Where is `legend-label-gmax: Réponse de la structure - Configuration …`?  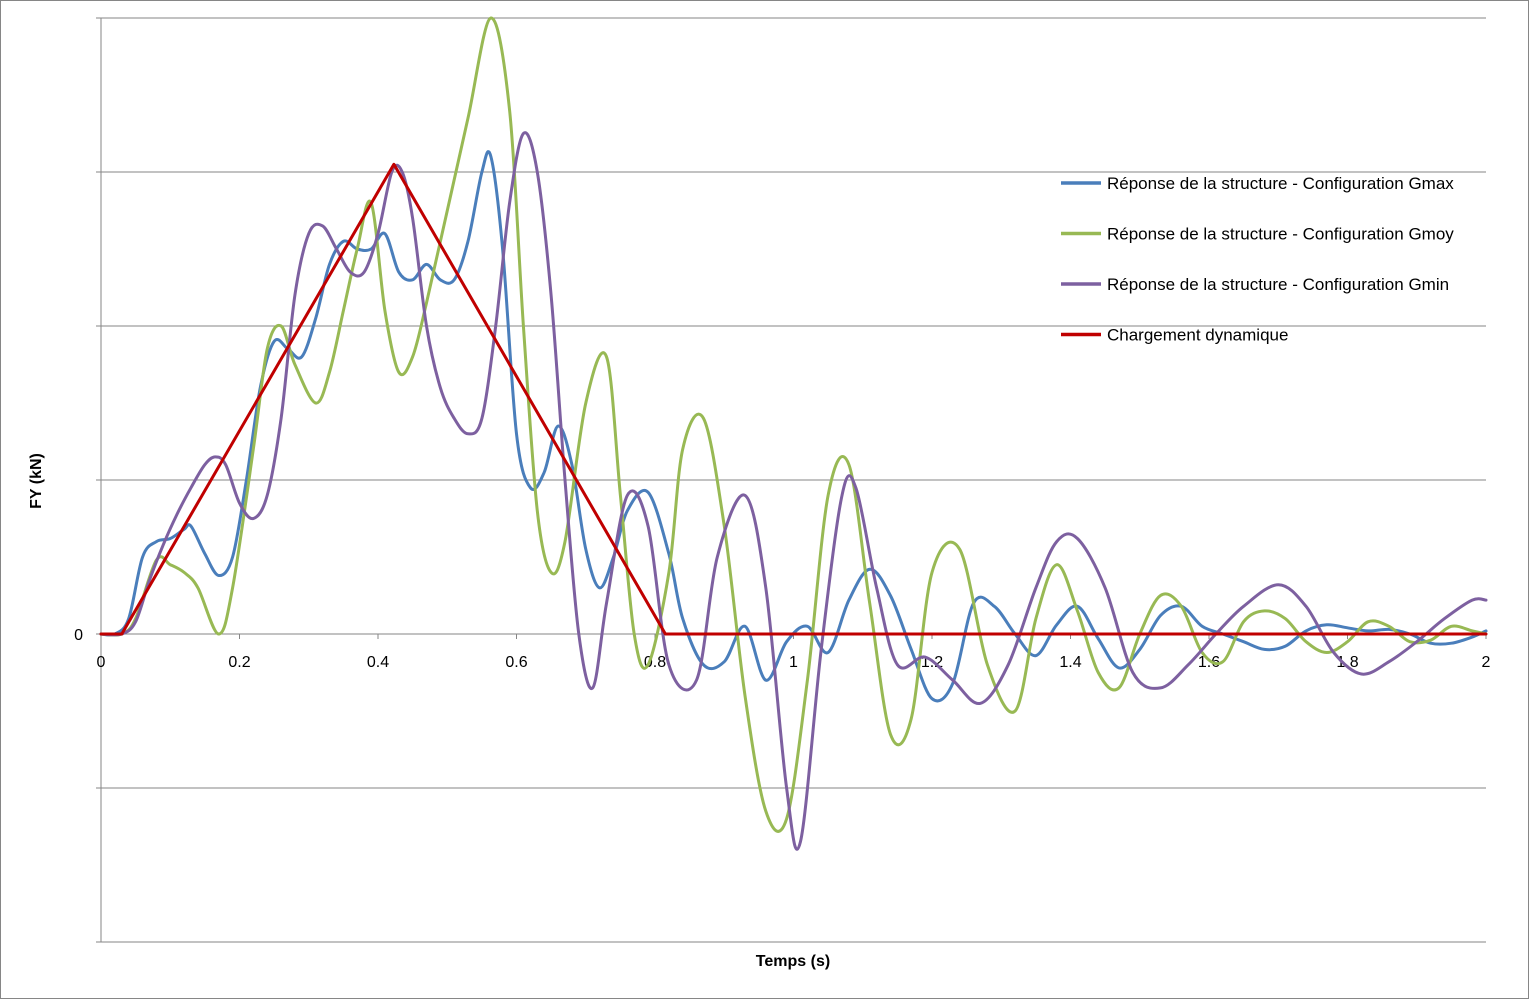 legend-label-gmax: Réponse de la structure - Configuration … is located at coordinates (1280, 183).